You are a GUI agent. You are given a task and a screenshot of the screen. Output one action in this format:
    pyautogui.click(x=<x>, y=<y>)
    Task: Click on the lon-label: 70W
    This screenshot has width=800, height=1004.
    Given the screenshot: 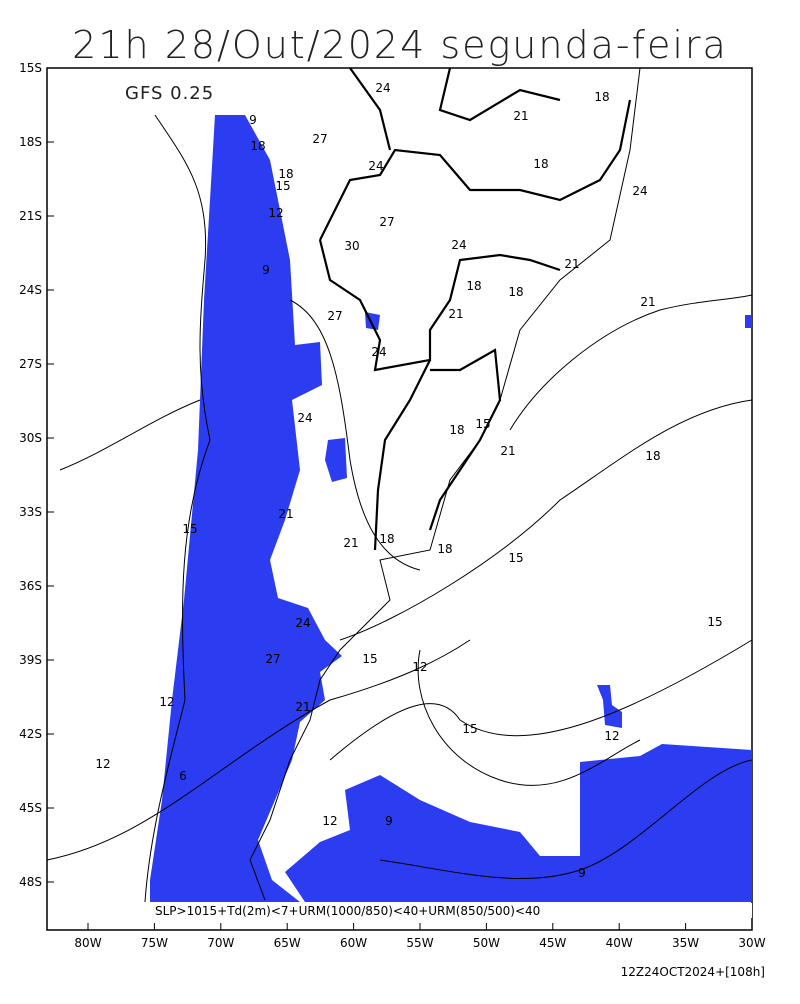 What is the action you would take?
    pyautogui.click(x=220, y=943)
    